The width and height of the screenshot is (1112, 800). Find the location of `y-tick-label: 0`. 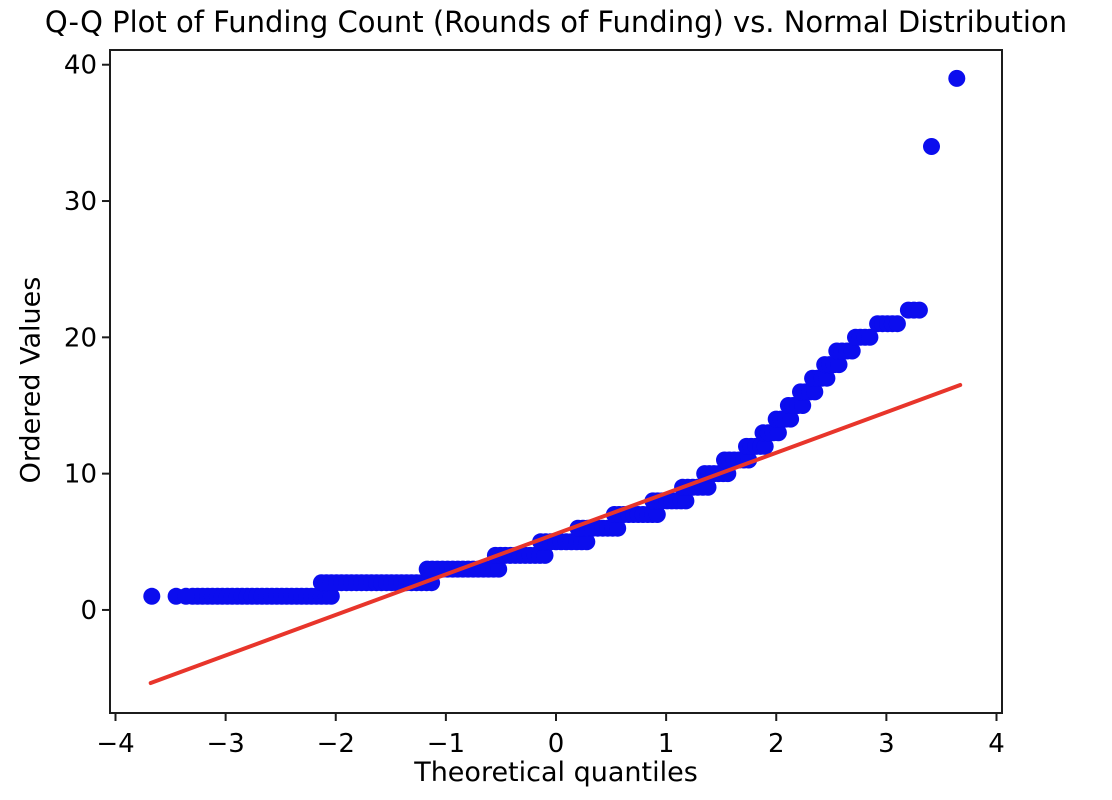

y-tick-label: 0 is located at coordinates (88, 611).